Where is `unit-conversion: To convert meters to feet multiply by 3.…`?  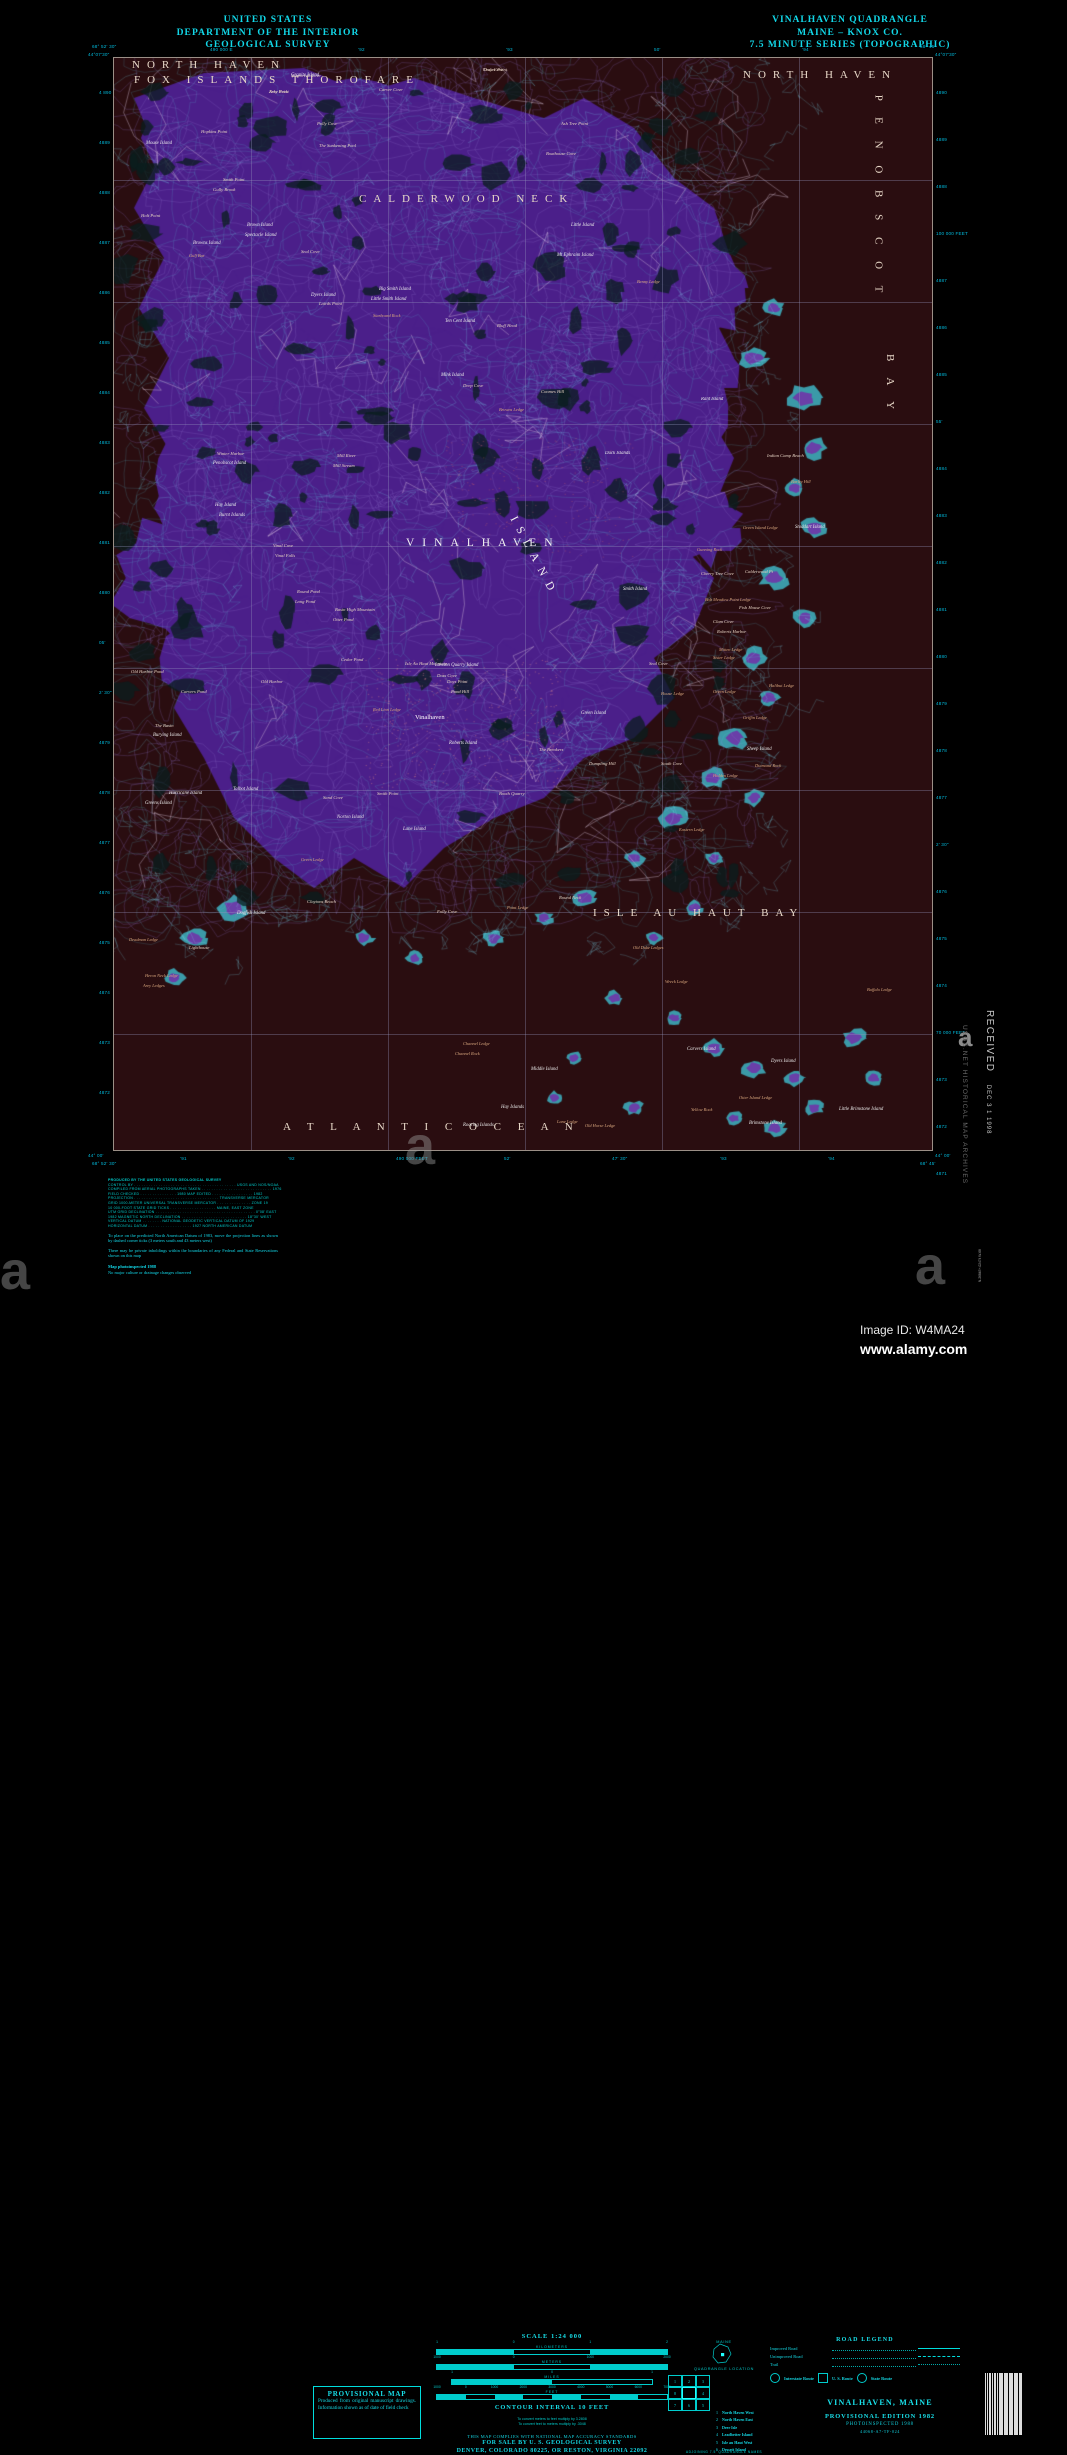
unit-conversion: To convert meters to feet multiply by 3.… is located at coordinates (552, 2422).